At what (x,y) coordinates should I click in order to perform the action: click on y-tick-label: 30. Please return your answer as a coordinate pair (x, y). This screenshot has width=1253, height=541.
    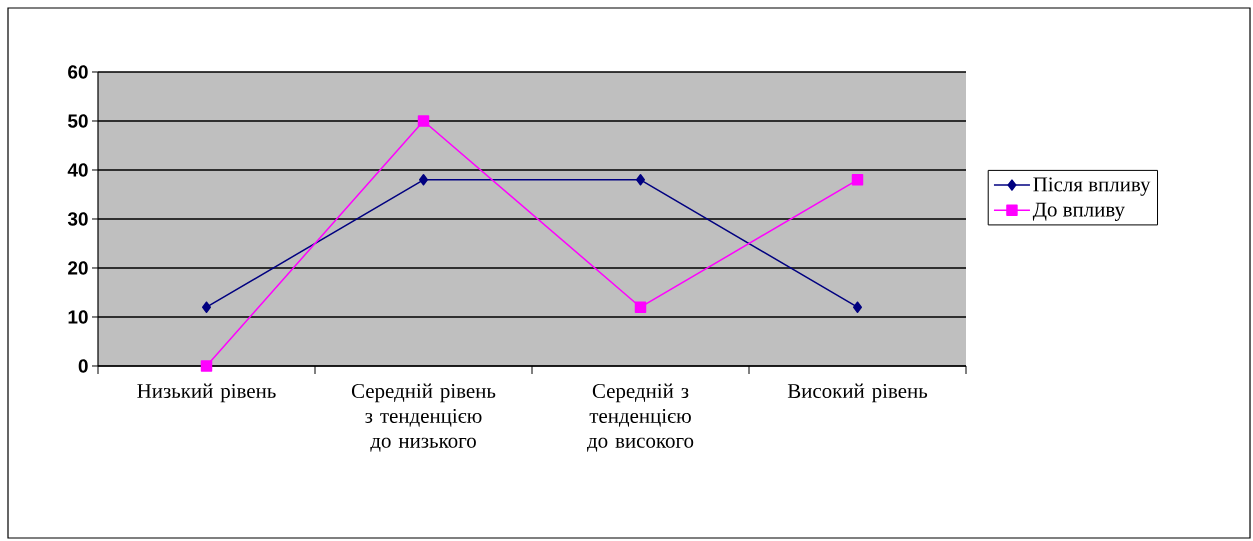
    Looking at the image, I should click on (77, 219).